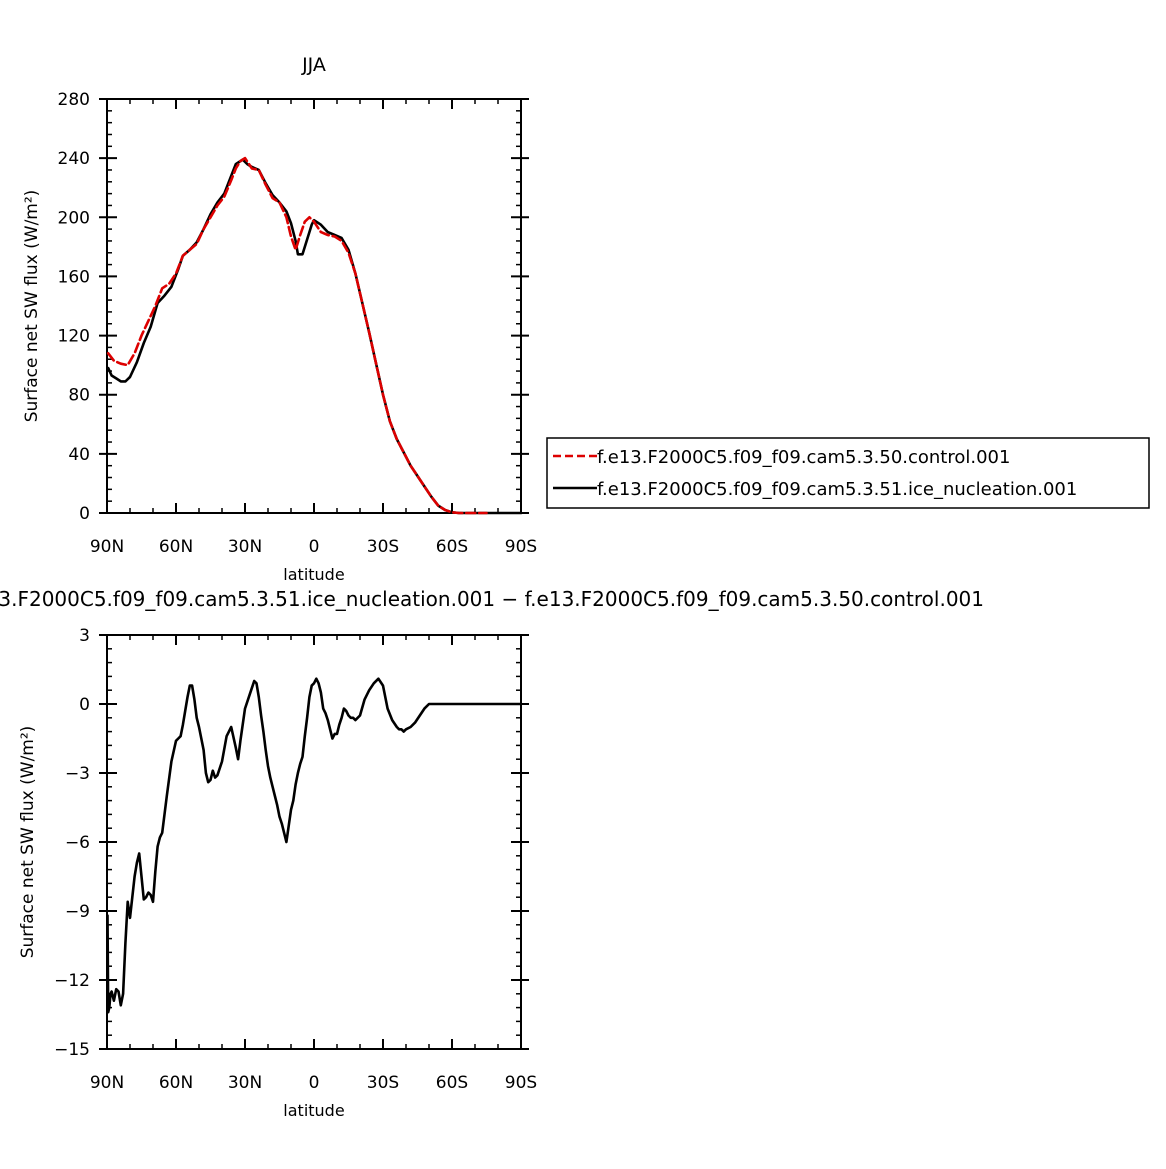 The width and height of the screenshot is (1166, 1169). What do you see at coordinates (452, 547) in the screenshot?
I see `top-x-tick-label: 60S` at bounding box center [452, 547].